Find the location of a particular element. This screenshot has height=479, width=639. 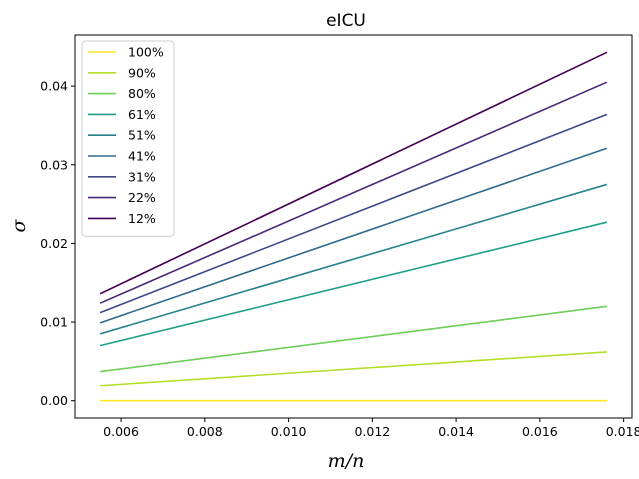

legend-label: 90% is located at coordinates (142, 72).